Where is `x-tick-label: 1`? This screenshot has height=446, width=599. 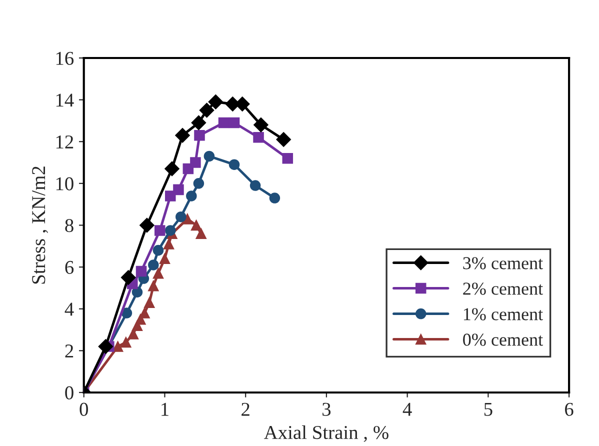 x-tick-label: 1 is located at coordinates (165, 409).